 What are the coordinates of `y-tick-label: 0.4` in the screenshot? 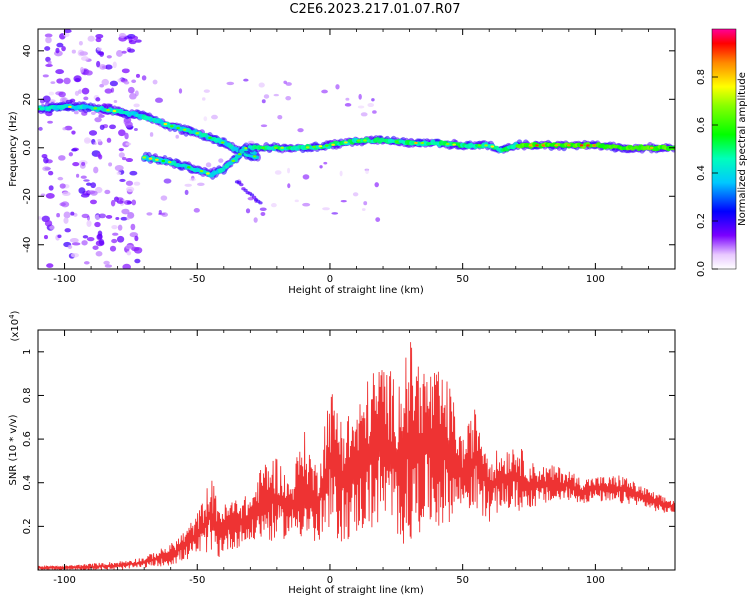 It's located at (27, 483).